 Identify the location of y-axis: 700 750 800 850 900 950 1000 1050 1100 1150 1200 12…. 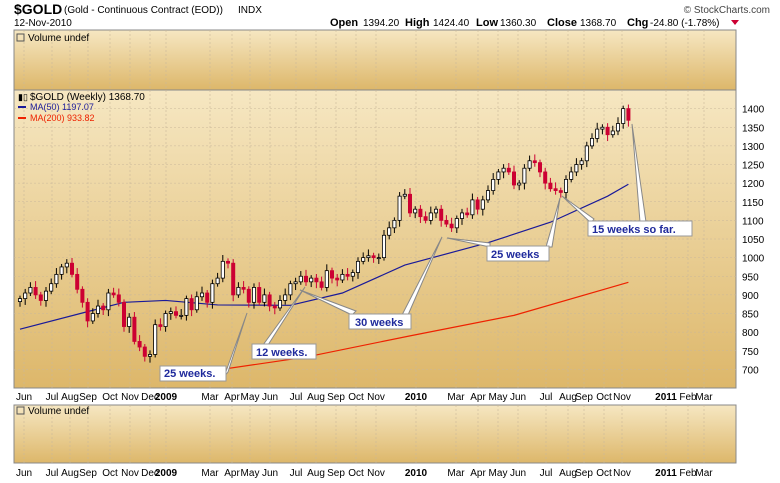
(753, 241).